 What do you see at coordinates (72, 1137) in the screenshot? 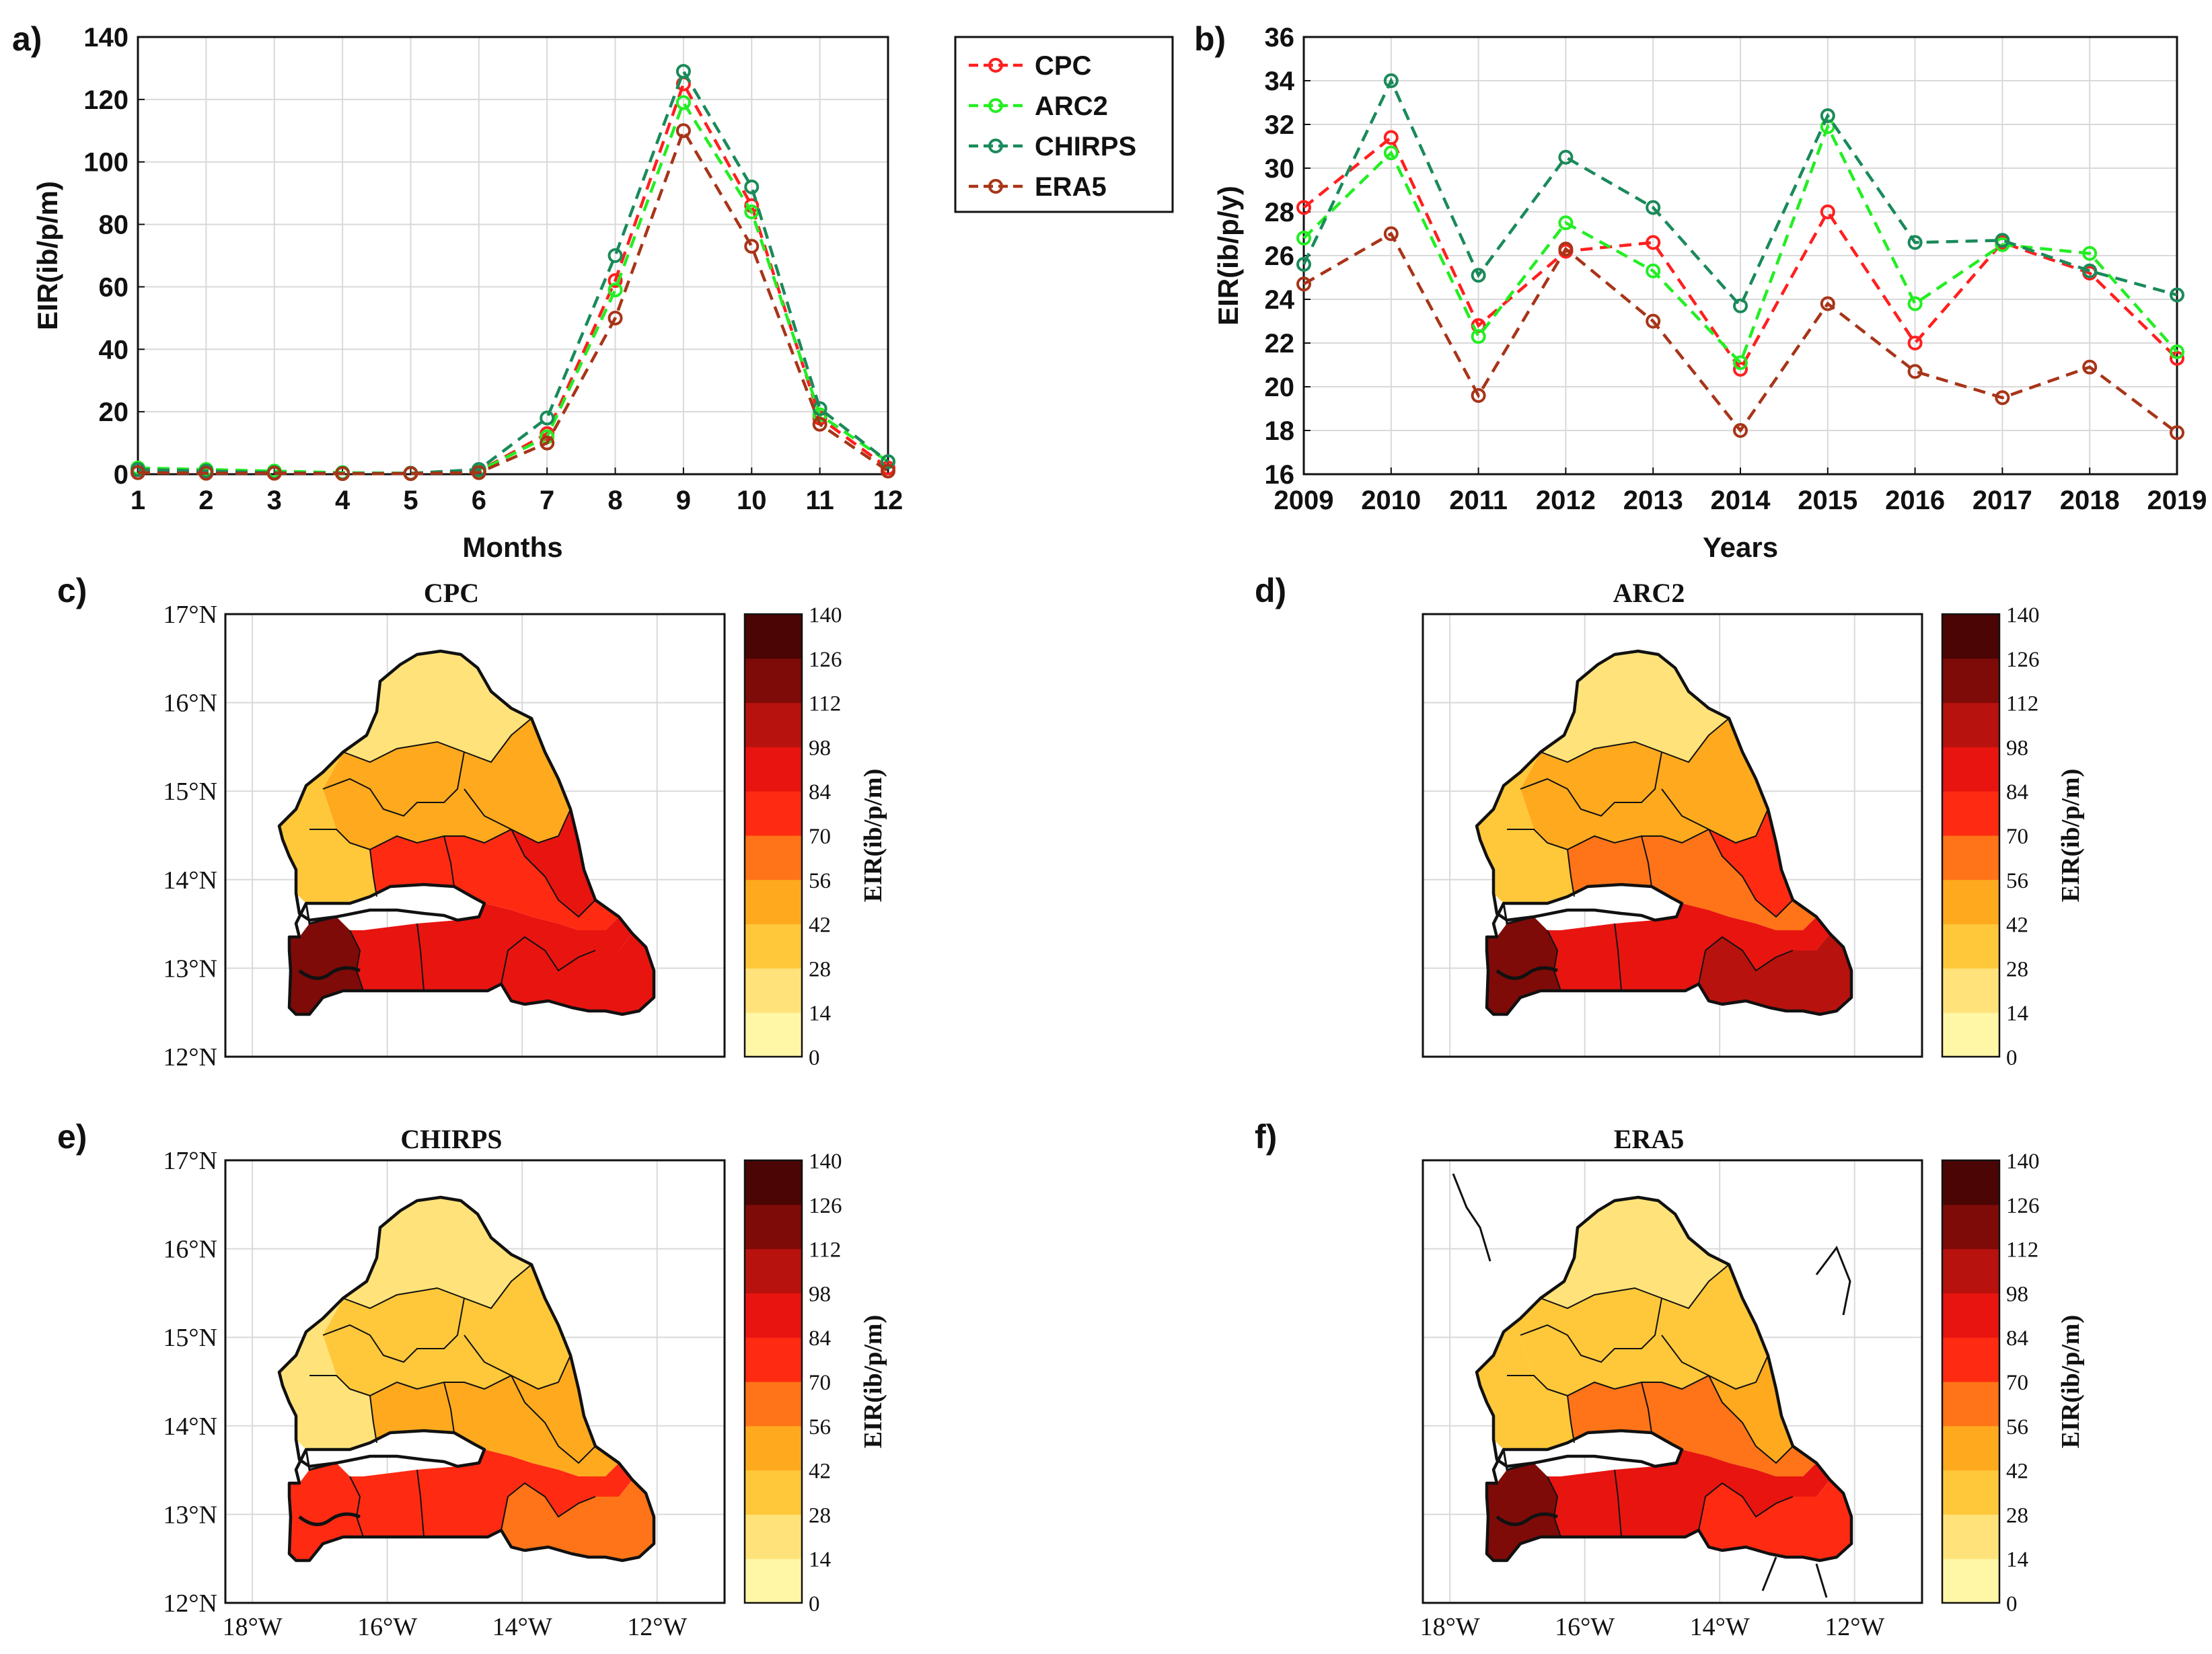
I see `panel-label-e: e)` at bounding box center [72, 1137].